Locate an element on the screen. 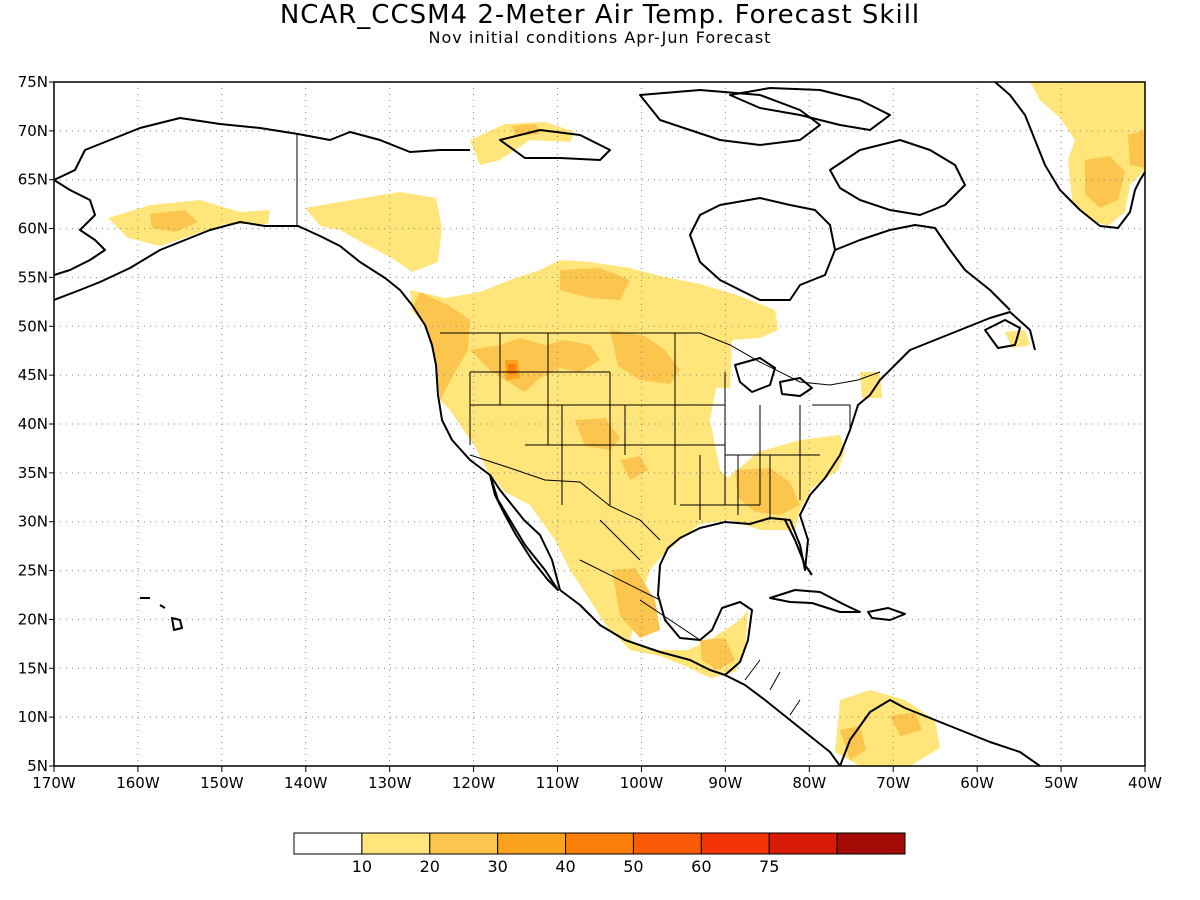 The image size is (1200, 900). colorbar-label: 30 is located at coordinates (497, 866).